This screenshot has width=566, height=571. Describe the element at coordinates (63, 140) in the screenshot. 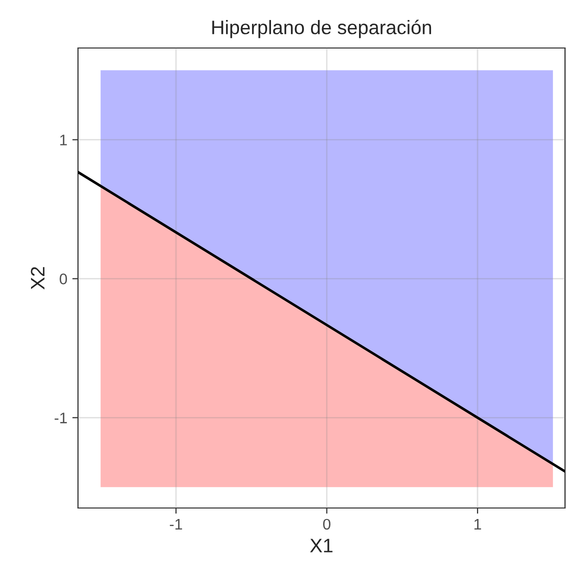

I see `y-tick-label: 1` at that location.